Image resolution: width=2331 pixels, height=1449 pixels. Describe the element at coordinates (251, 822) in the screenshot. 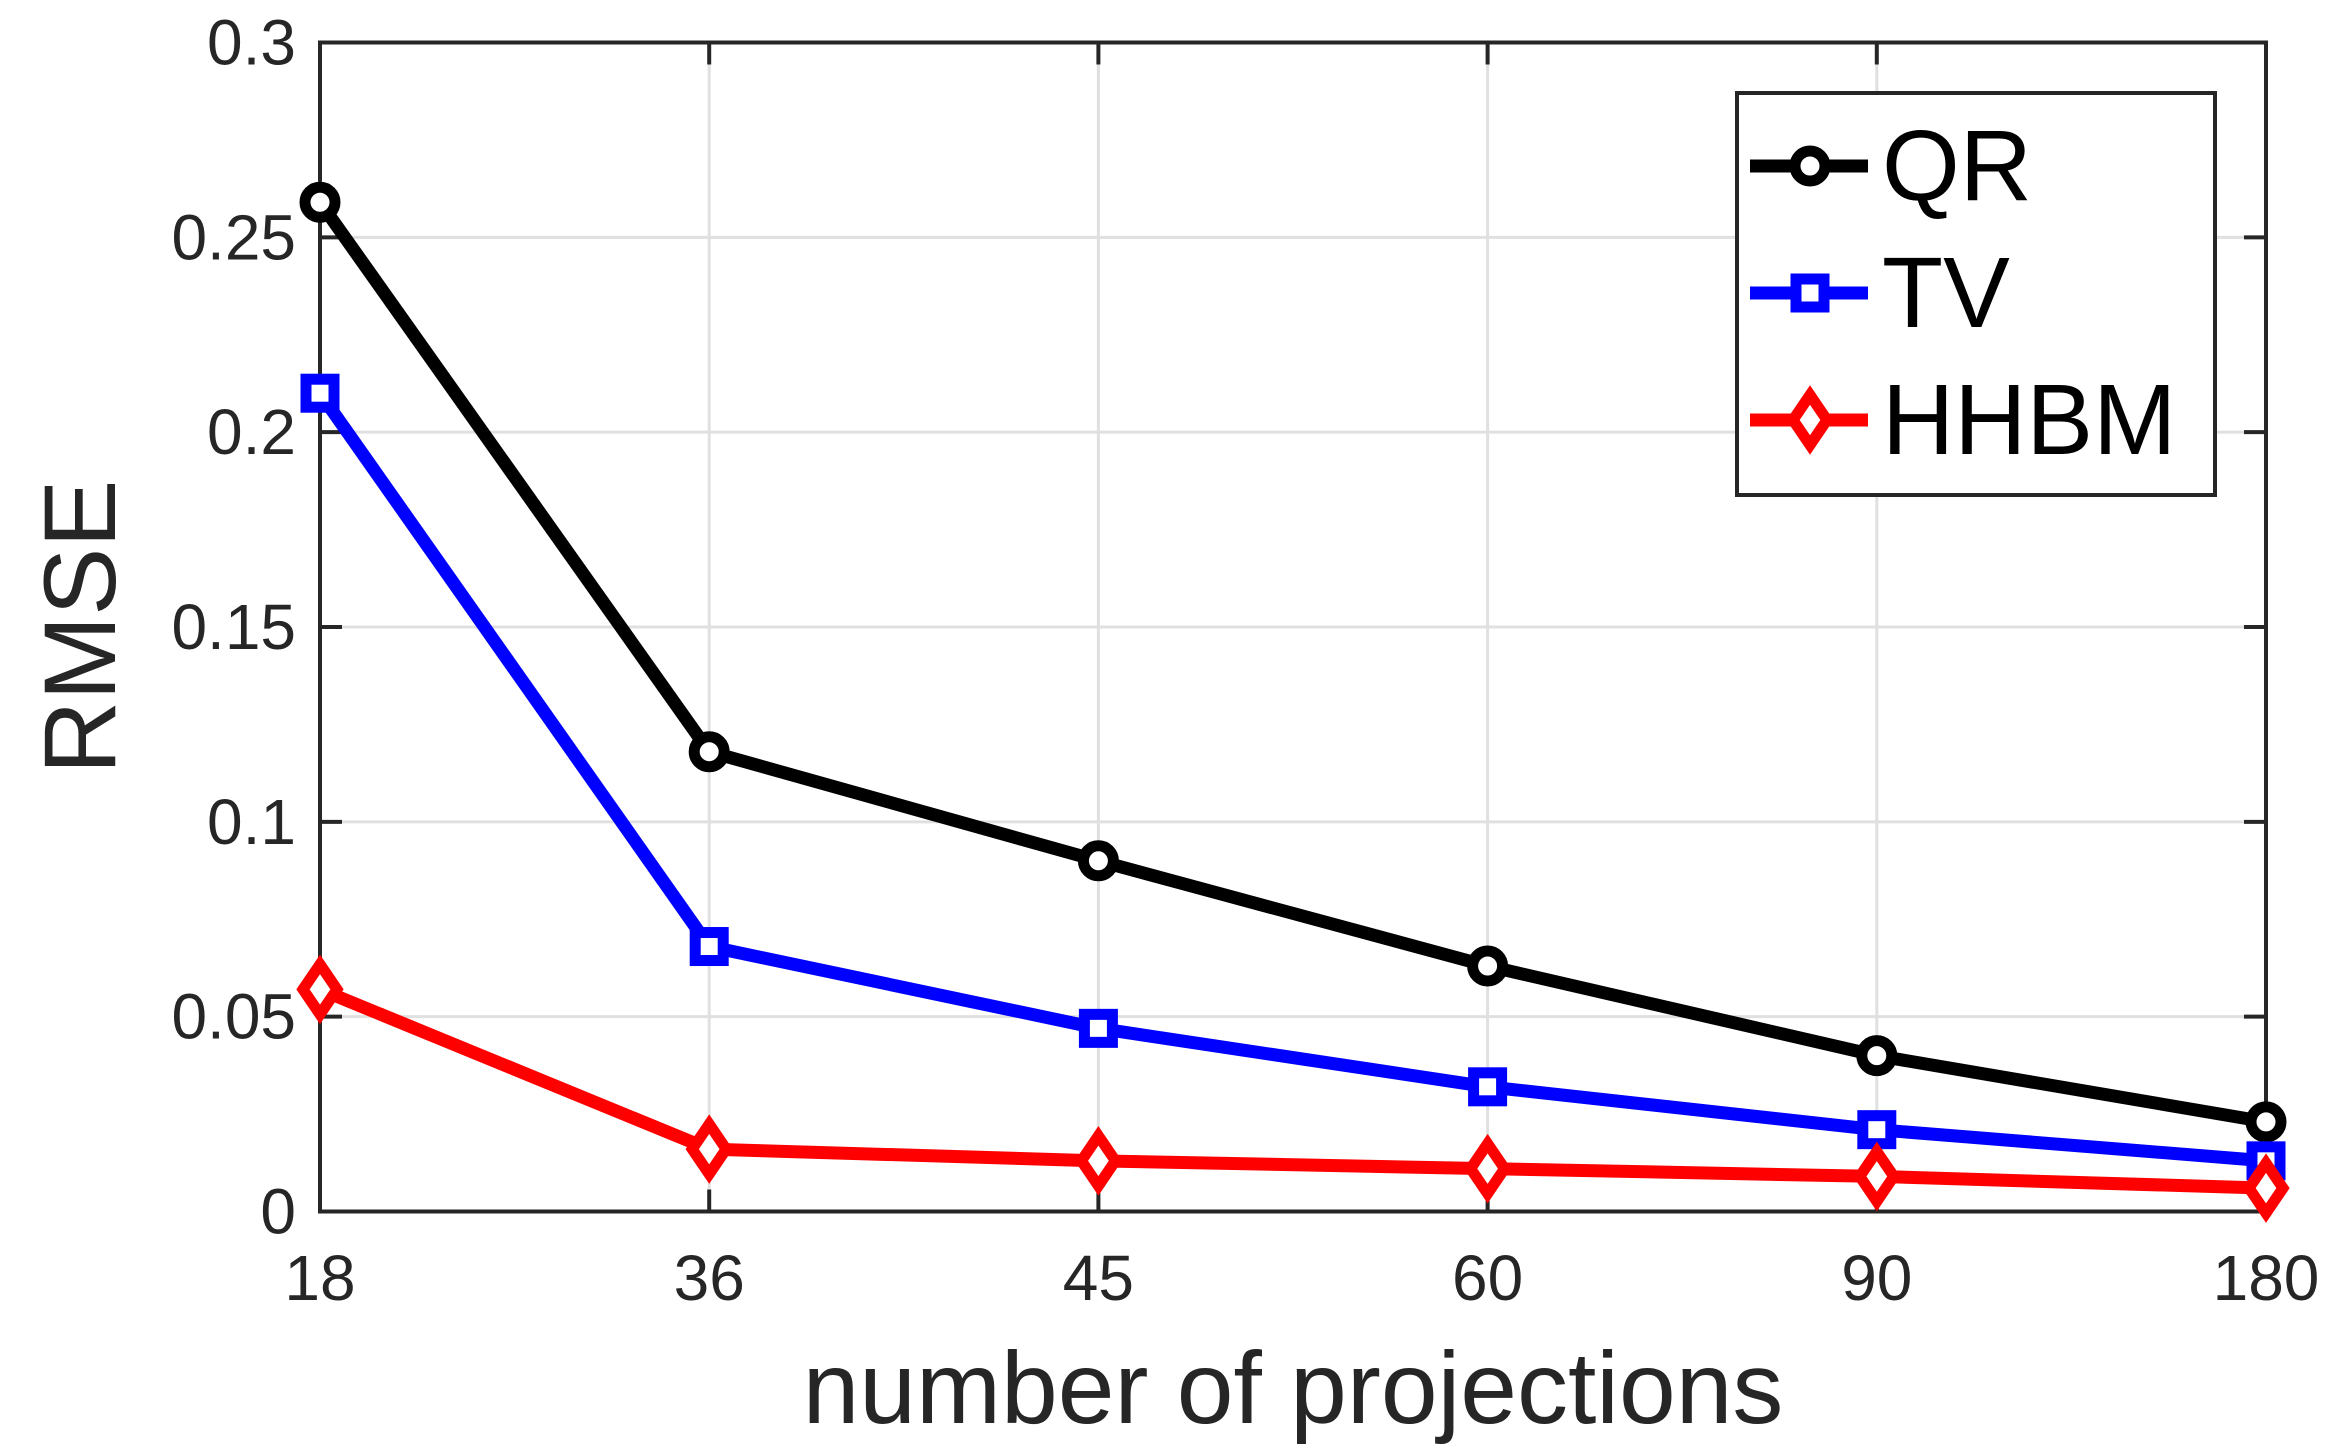

I see `y-tick-label: 0.1` at that location.